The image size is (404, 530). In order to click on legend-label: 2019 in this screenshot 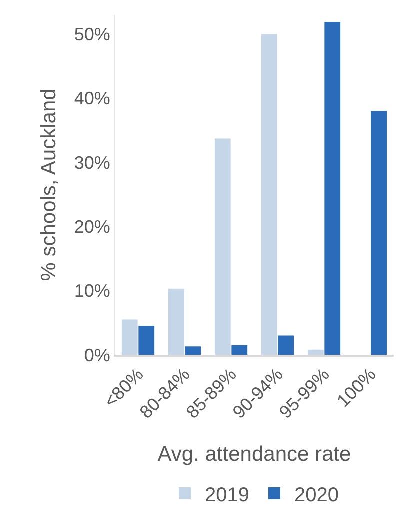, I will do `click(227, 495)`.